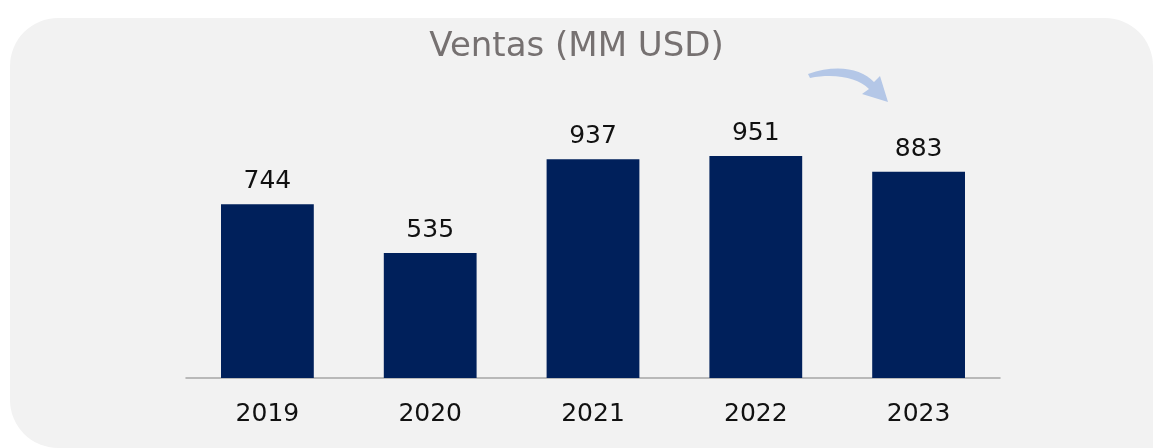  What do you see at coordinates (918, 412) in the screenshot?
I see `x-tick-label: 2023` at bounding box center [918, 412].